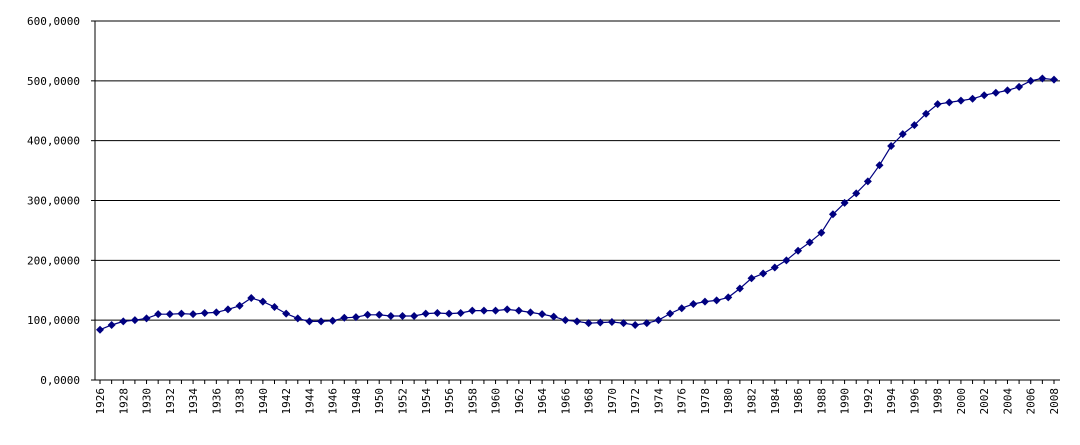  What do you see at coordinates (961, 401) in the screenshot?
I see `x-tick-label: 2000` at bounding box center [961, 401].